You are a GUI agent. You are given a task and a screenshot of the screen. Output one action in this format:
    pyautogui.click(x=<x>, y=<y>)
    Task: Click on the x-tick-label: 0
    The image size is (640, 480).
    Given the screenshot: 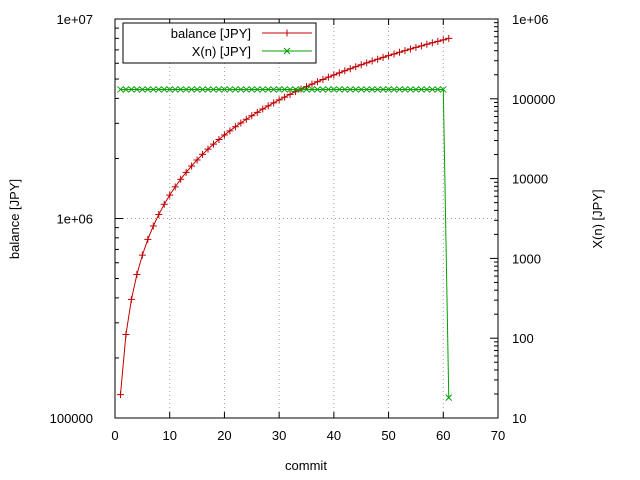 What is the action you would take?
    pyautogui.click(x=114, y=435)
    